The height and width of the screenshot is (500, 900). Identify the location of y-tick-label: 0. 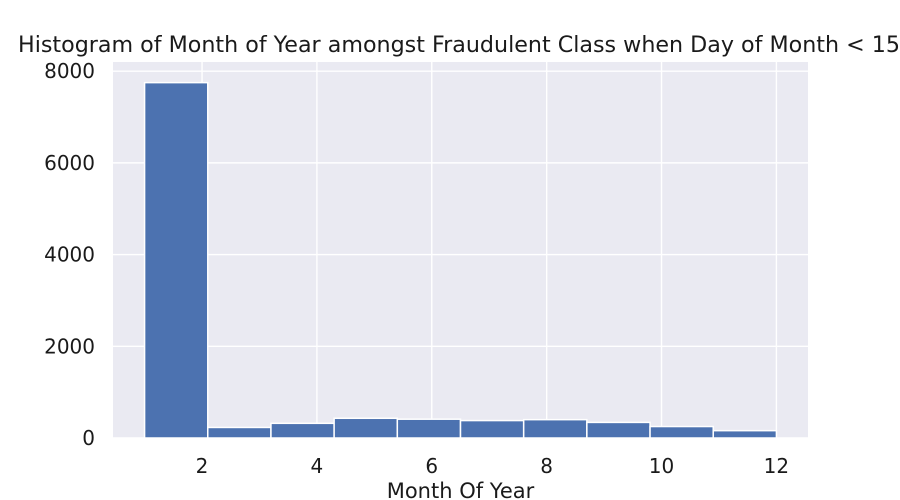
(88, 438).